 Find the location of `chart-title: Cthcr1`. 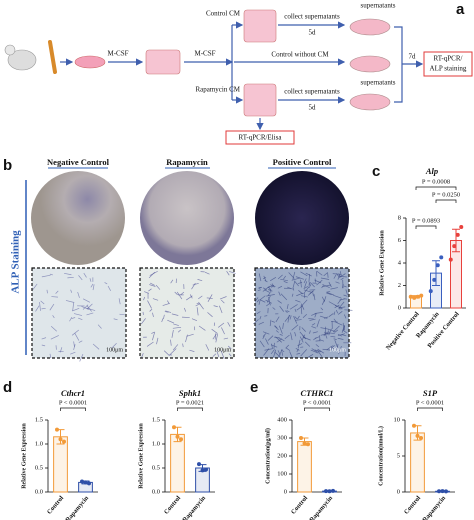

chart-title: Cthcr1 is located at coordinates (73, 393).